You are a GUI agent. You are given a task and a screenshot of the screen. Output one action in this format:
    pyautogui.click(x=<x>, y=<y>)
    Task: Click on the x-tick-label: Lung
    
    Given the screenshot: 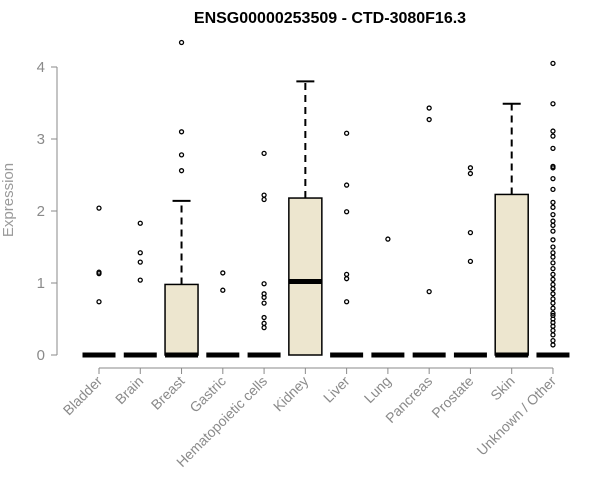 What is the action you would take?
    pyautogui.click(x=377, y=389)
    